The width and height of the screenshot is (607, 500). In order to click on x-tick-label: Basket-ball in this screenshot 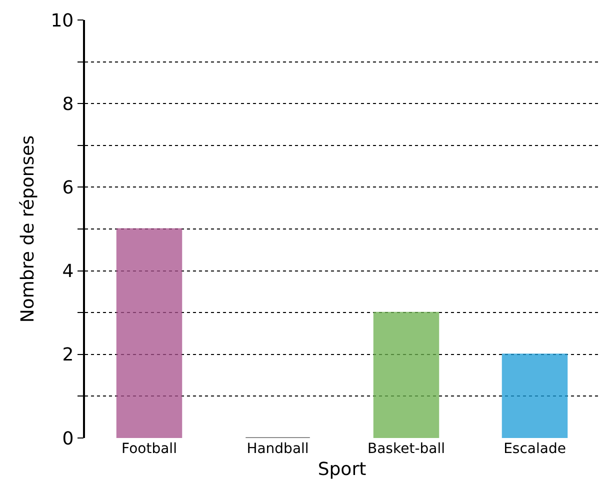, I will do `click(406, 449)`.